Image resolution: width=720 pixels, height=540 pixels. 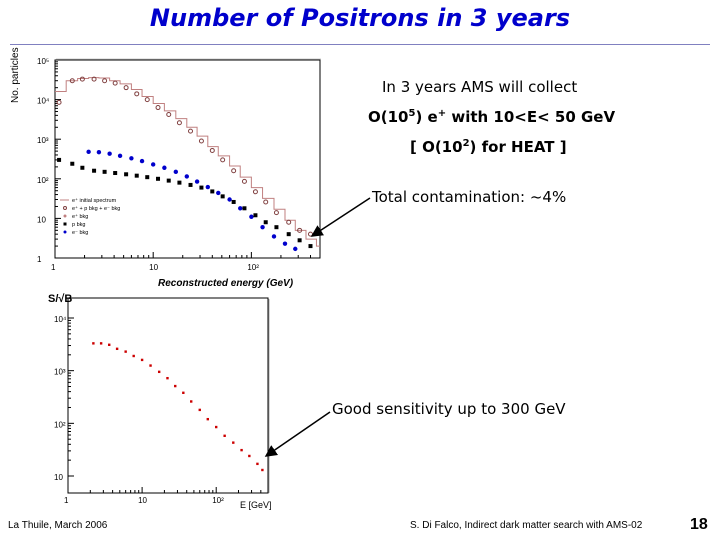 I want to click on sensitivity-x-tick-label: 1, so click(x=66, y=500).